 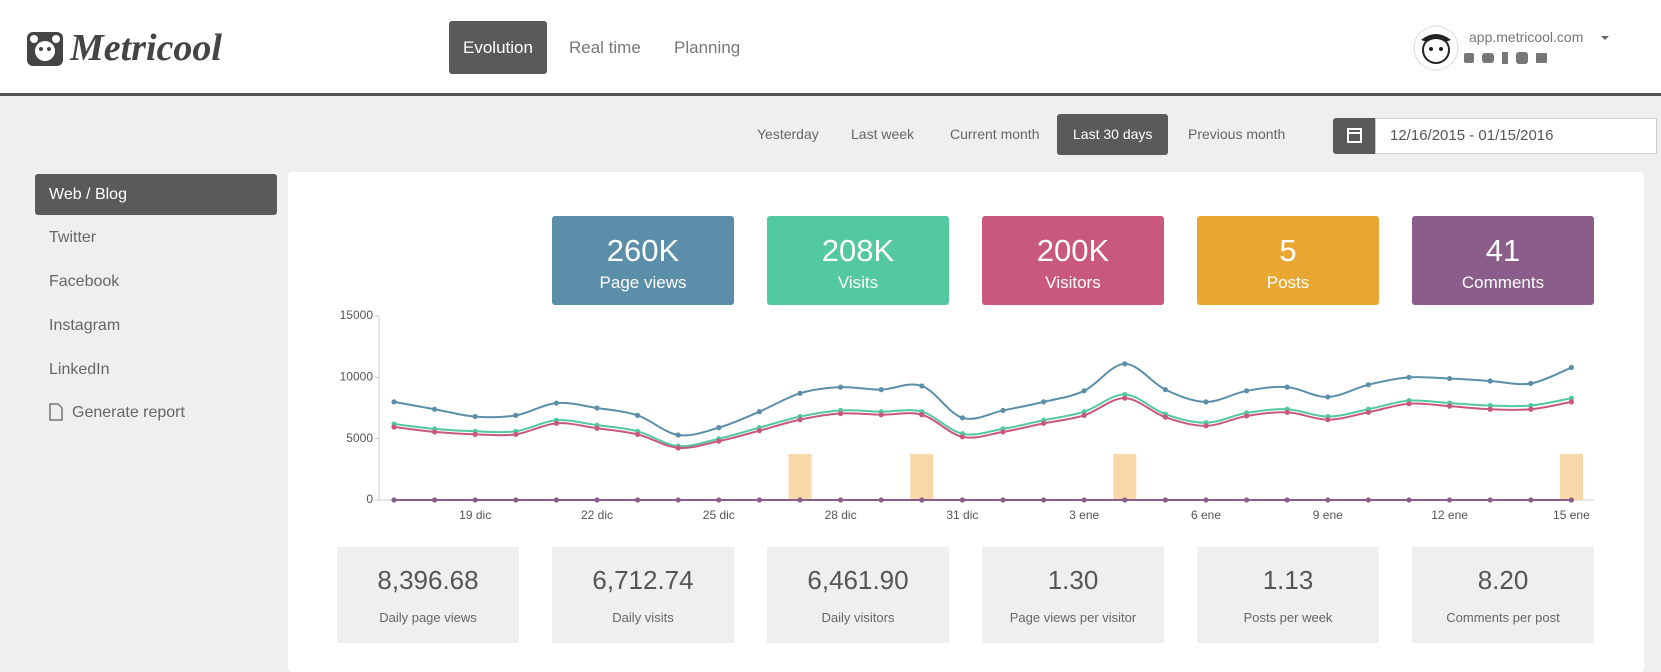 What do you see at coordinates (1288, 595) in the screenshot?
I see `stat-card: 1.13 Posts per week` at bounding box center [1288, 595].